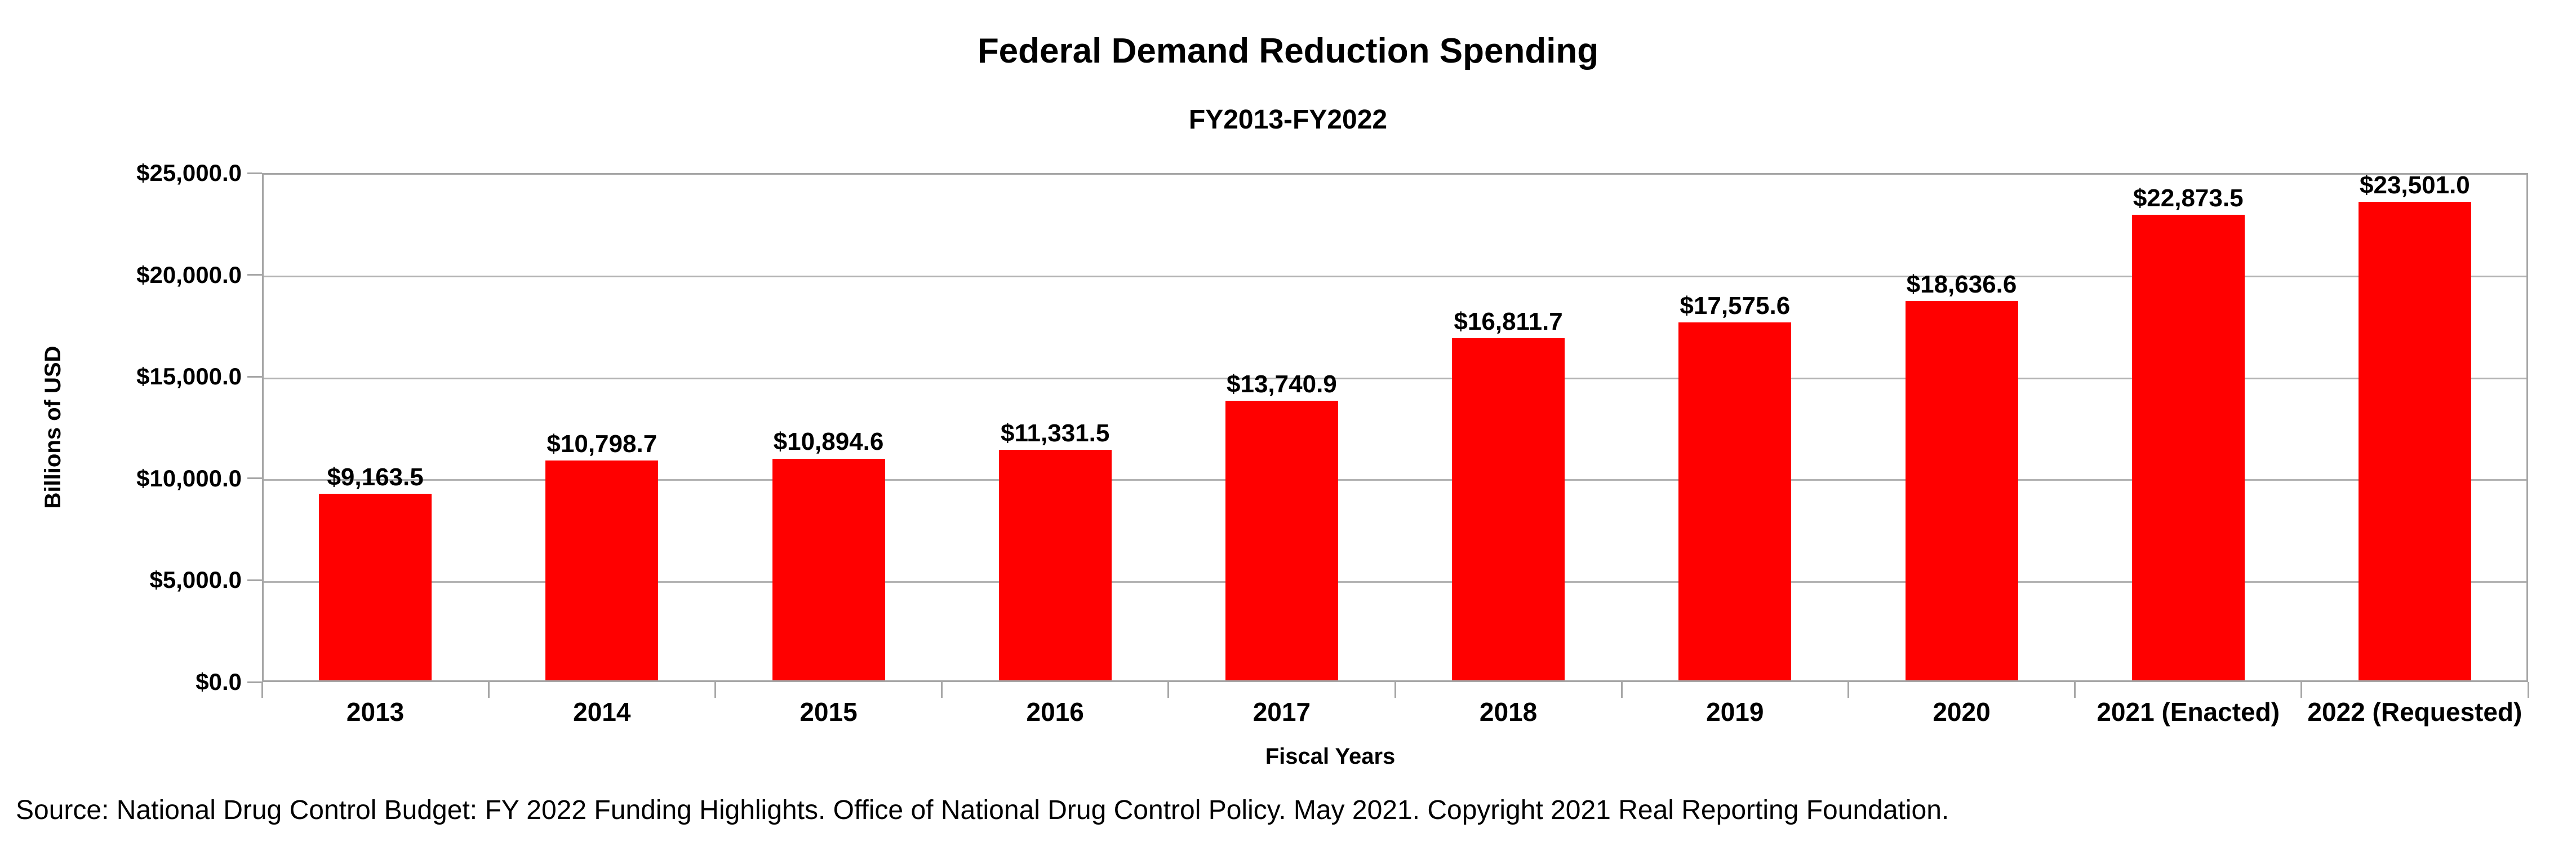 Image resolution: width=2576 pixels, height=859 pixels. Describe the element at coordinates (1509, 509) in the screenshot. I see `bar-2018` at that location.